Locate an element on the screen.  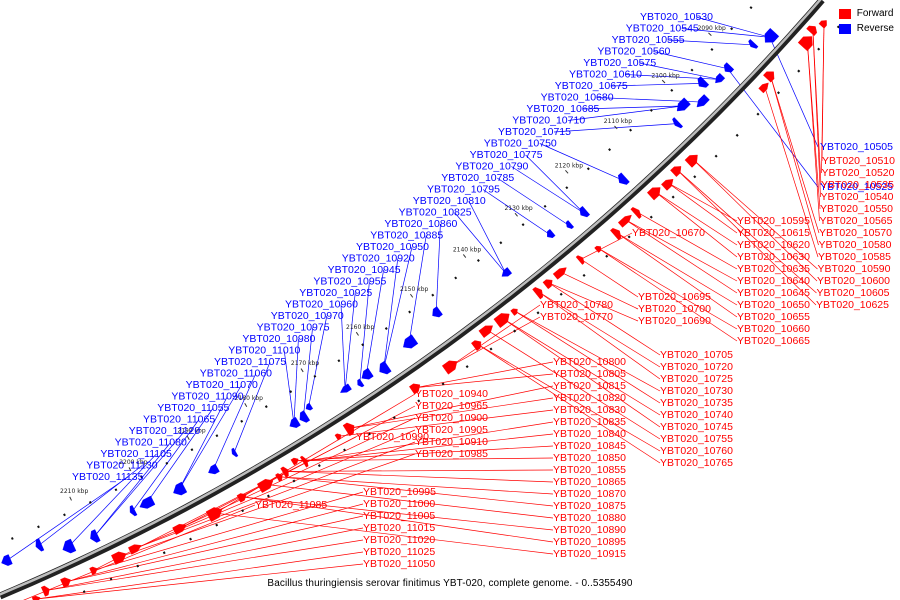
forward-gene-label: YBT020_10840 is located at coordinates (589, 434).